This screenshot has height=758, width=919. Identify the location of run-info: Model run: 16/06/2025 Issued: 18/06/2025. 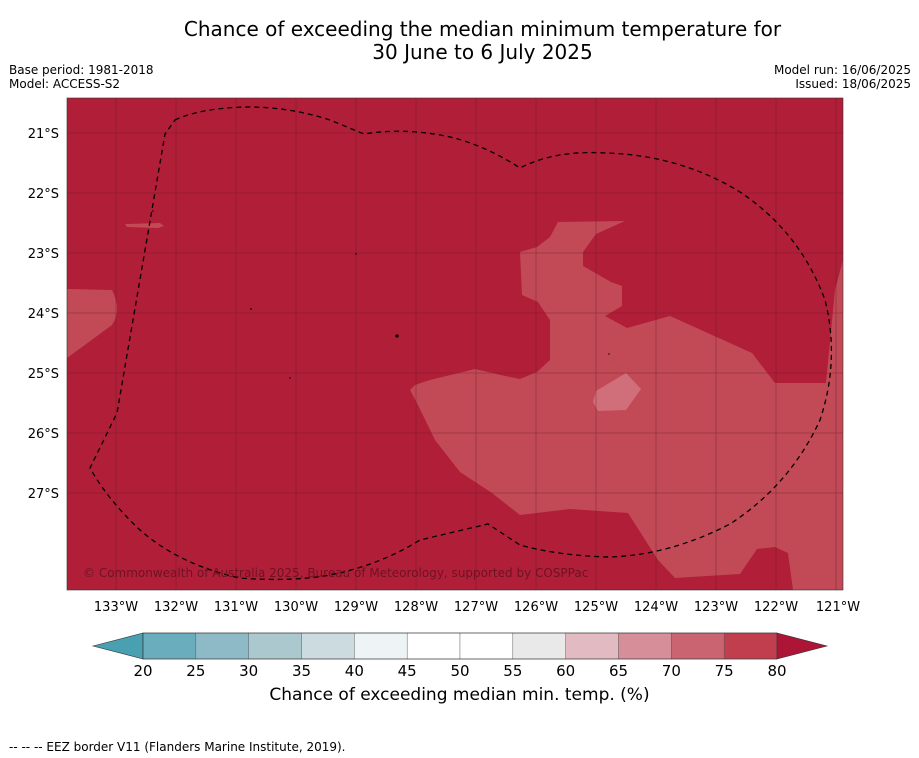
(842, 77).